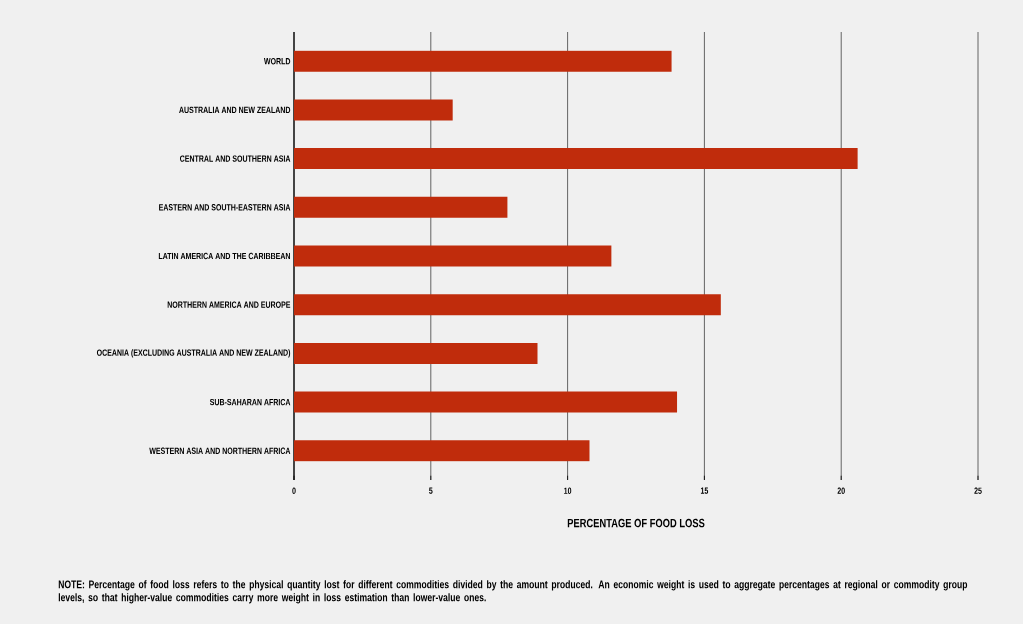 Image resolution: width=1023 pixels, height=624 pixels. I want to click on x-axis-title: PERCENTAGE OF FOOD LOSS, so click(636, 523).